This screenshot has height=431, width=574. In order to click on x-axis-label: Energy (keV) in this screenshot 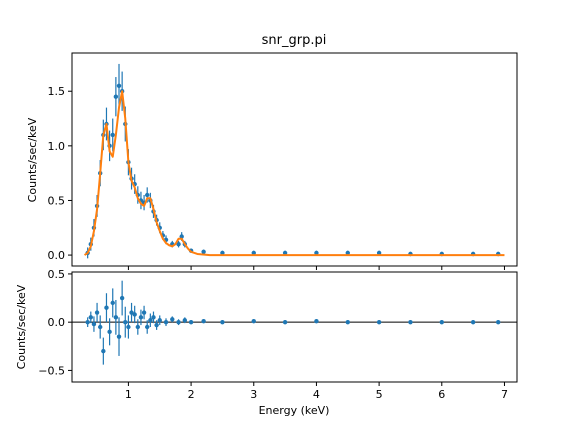, I will do `click(294, 410)`.